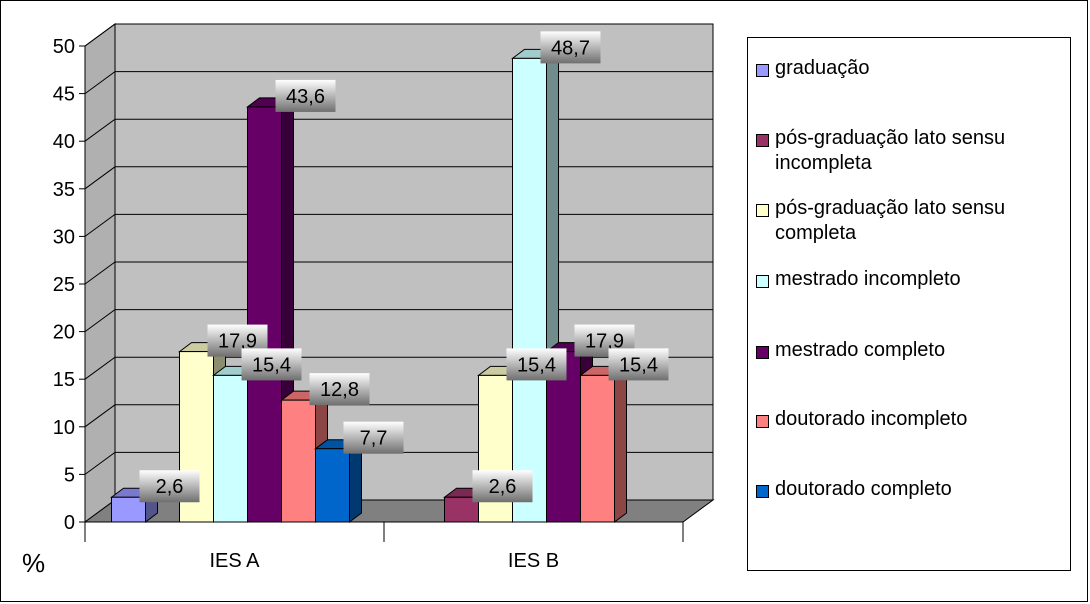  What do you see at coordinates (822, 68) in the screenshot?
I see `legend-label: graduação` at bounding box center [822, 68].